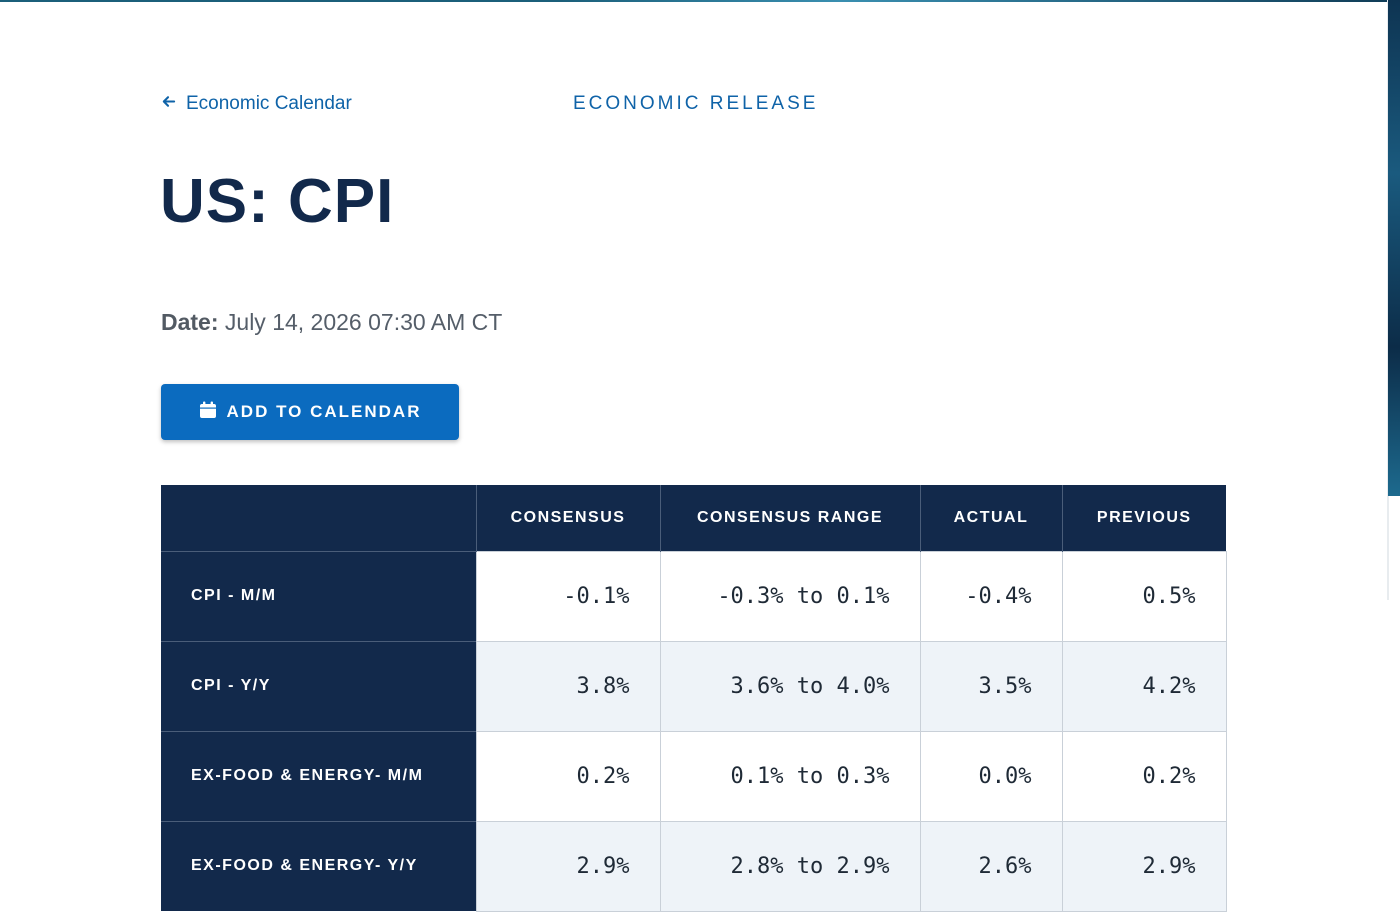 The height and width of the screenshot is (916, 1400). I want to click on consensus-range-cell: 3.6% to 4.0%, so click(790, 686).